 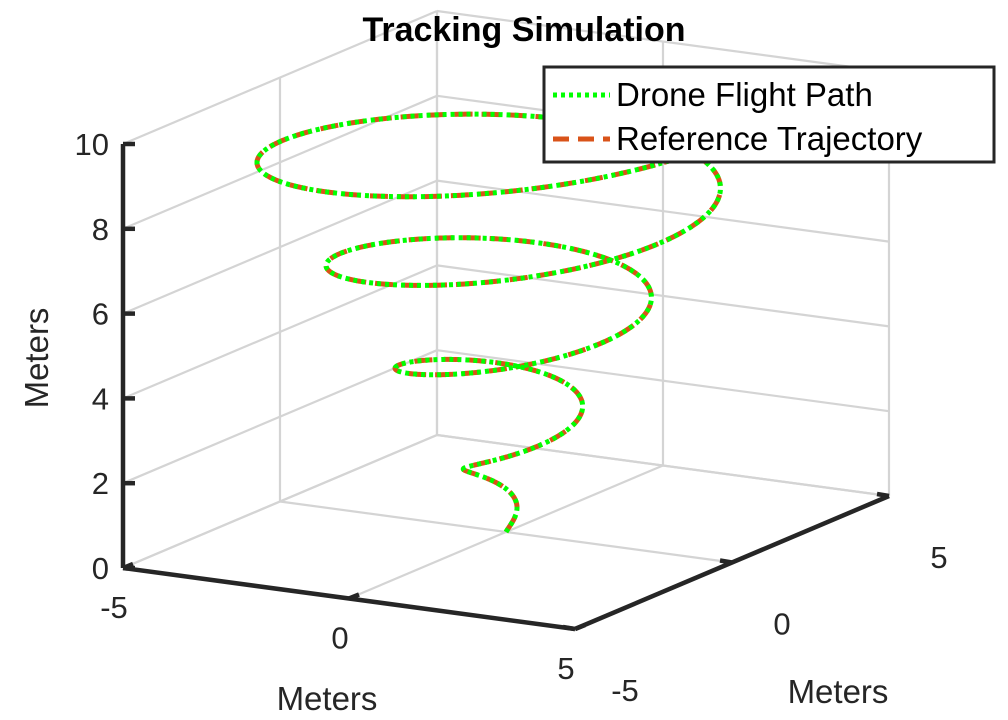 What do you see at coordinates (938, 557) in the screenshot?
I see `y-tick-label: 5` at bounding box center [938, 557].